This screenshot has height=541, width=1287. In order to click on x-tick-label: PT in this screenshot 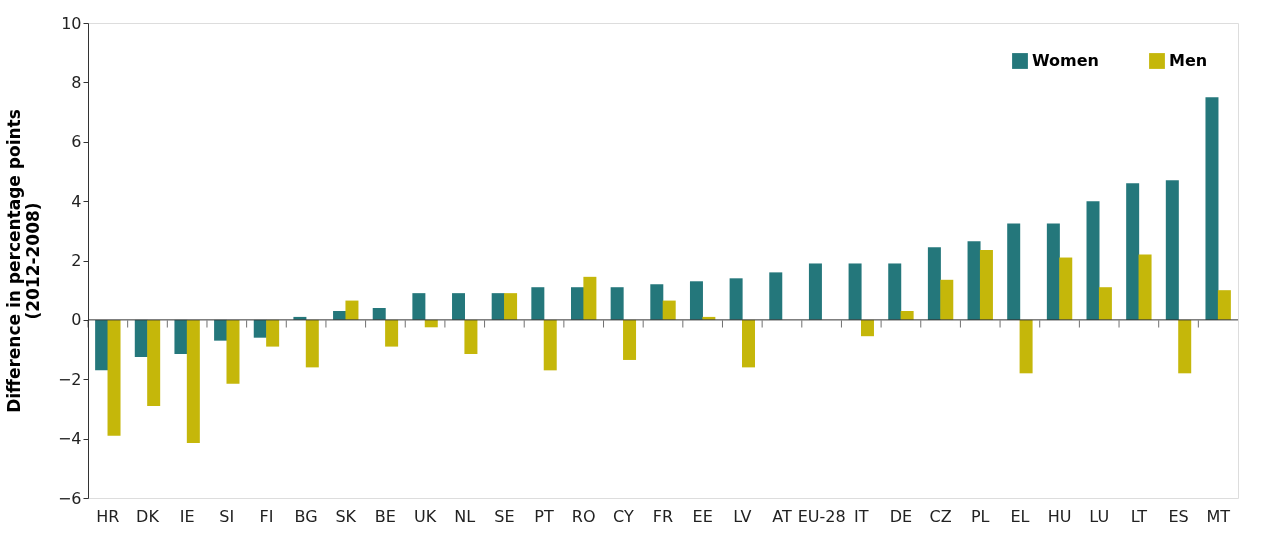, I will do `click(544, 516)`.